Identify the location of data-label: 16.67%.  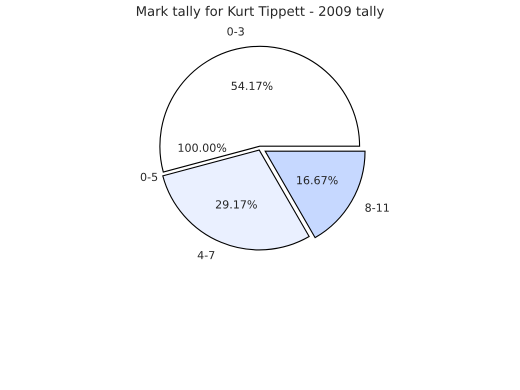
(317, 180).